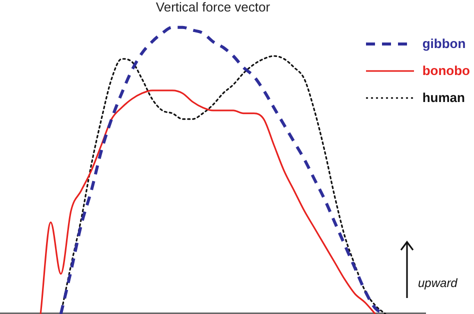  Describe the element at coordinates (213, 7) in the screenshot. I see `chart-title: Vertical force vector` at that location.